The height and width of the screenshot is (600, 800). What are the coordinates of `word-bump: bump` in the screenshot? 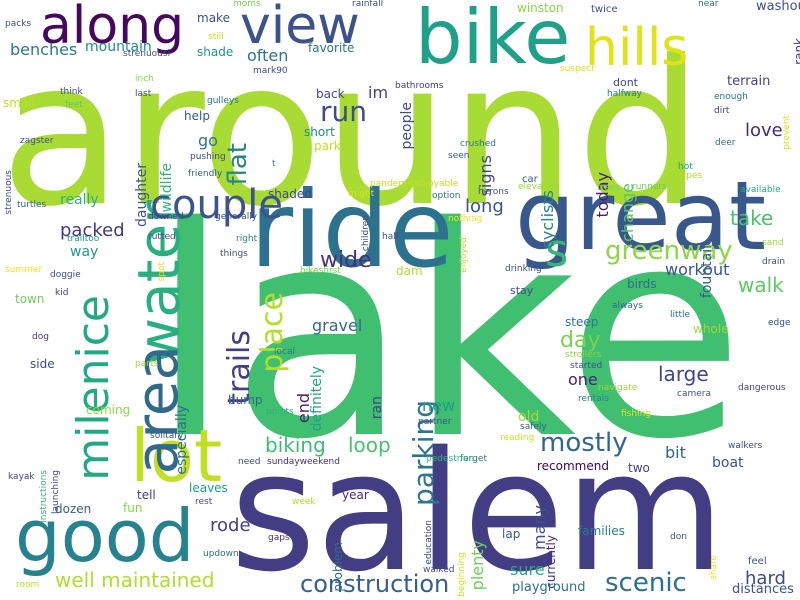 It's located at (245, 400).